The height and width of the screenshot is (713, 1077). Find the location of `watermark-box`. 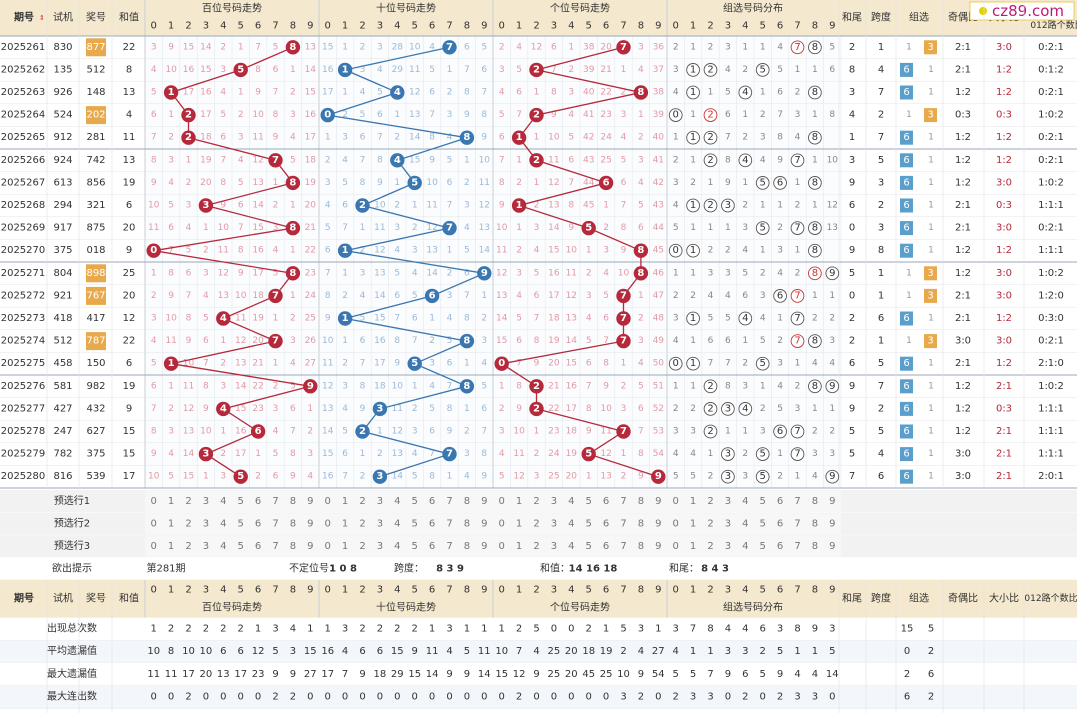

watermark-box is located at coordinates (1022, 11).